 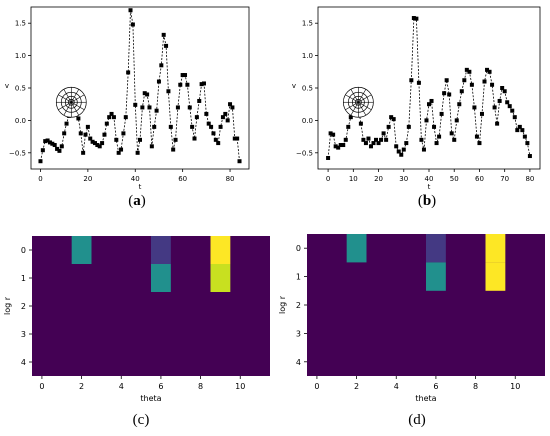 What do you see at coordinates (7, 86) in the screenshot?
I see `y-axis-label: v` at bounding box center [7, 86].